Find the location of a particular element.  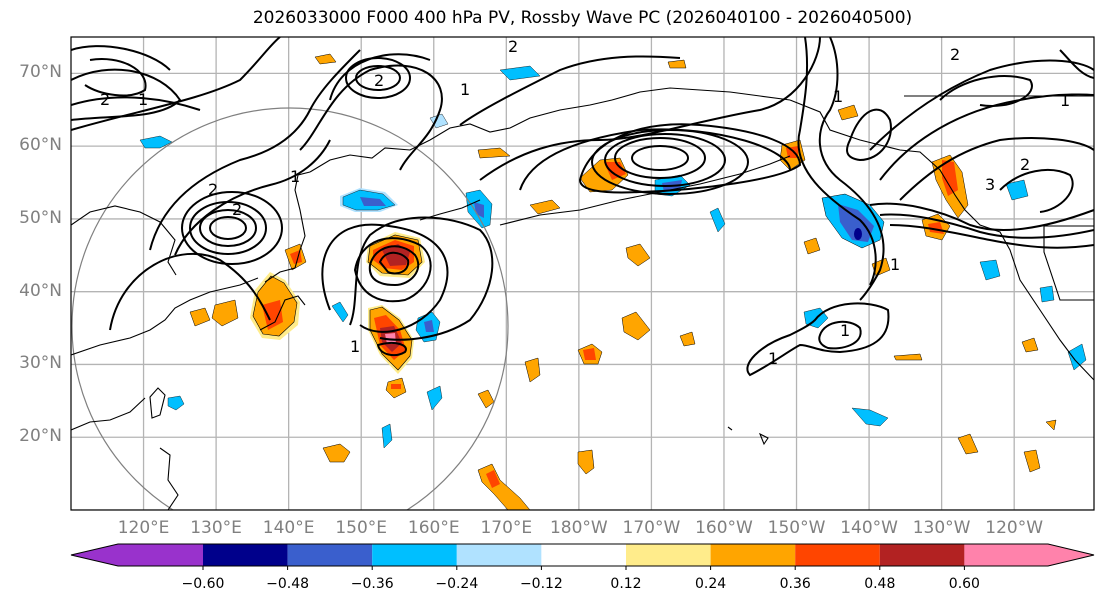

lat-tick-label: 70°N is located at coordinates (40, 72).